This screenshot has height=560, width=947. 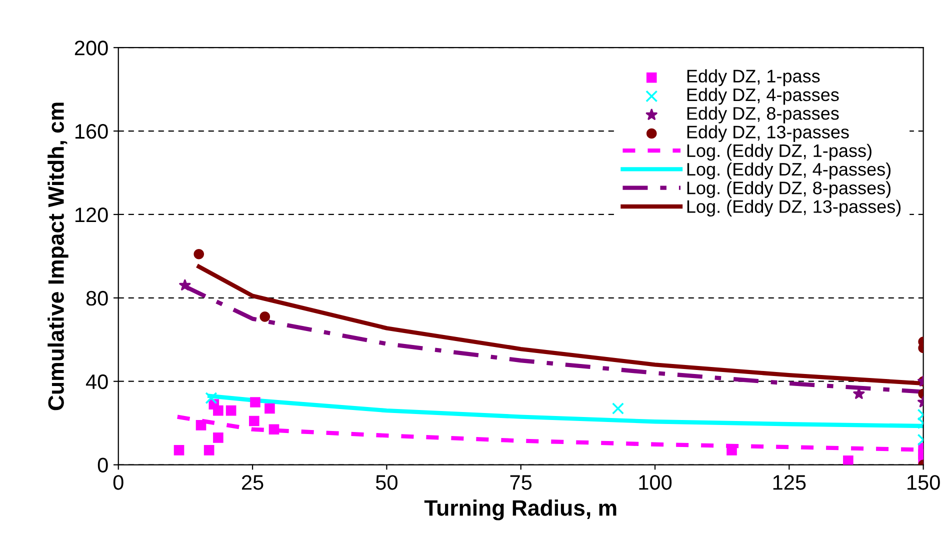 I want to click on legend-label: Eddy DZ, 13-passes, so click(x=768, y=133).